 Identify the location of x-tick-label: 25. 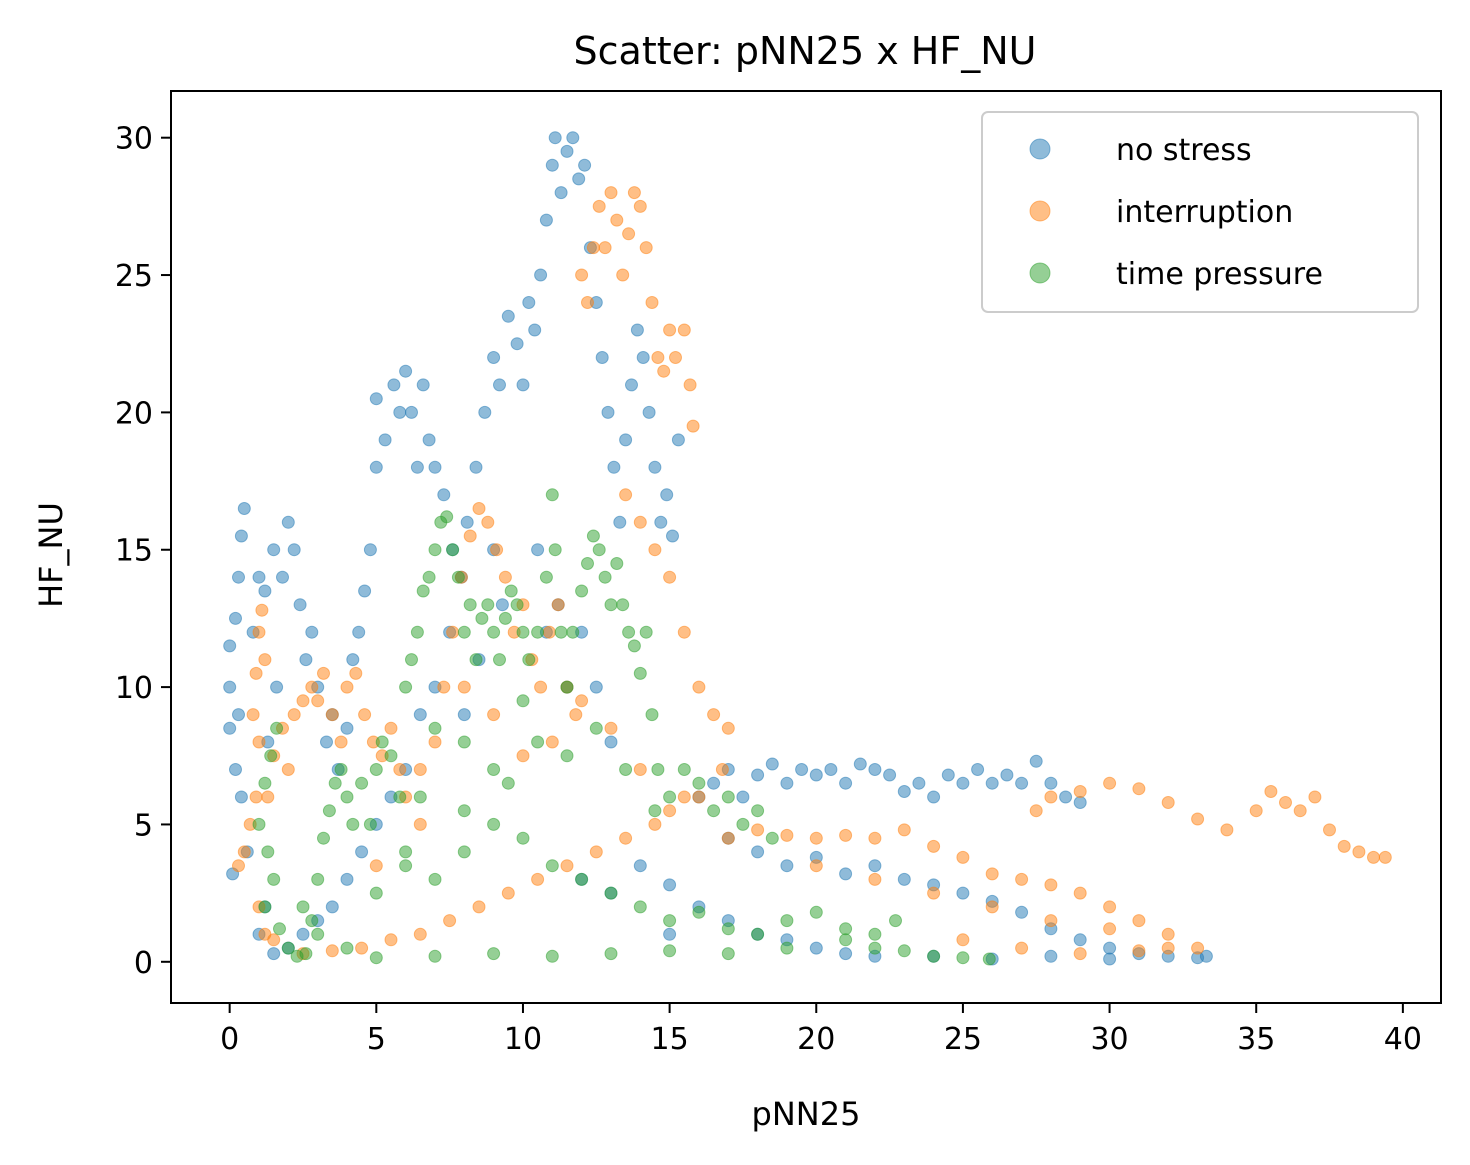
(963, 1039).